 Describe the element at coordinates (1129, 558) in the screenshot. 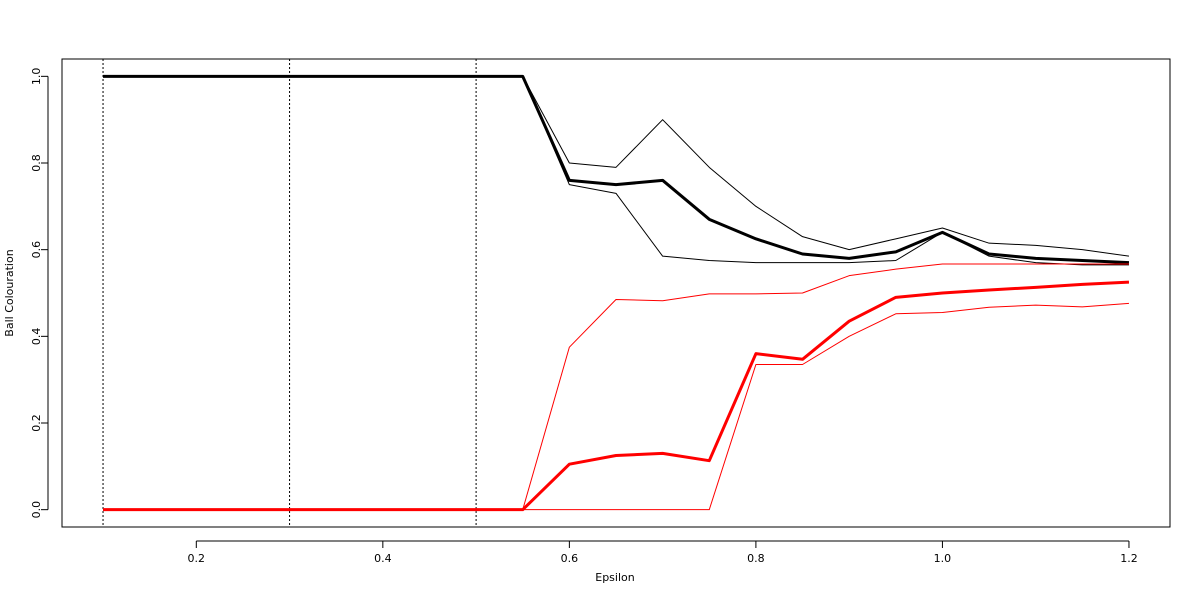

I see `x-tick-label: 1.2` at that location.